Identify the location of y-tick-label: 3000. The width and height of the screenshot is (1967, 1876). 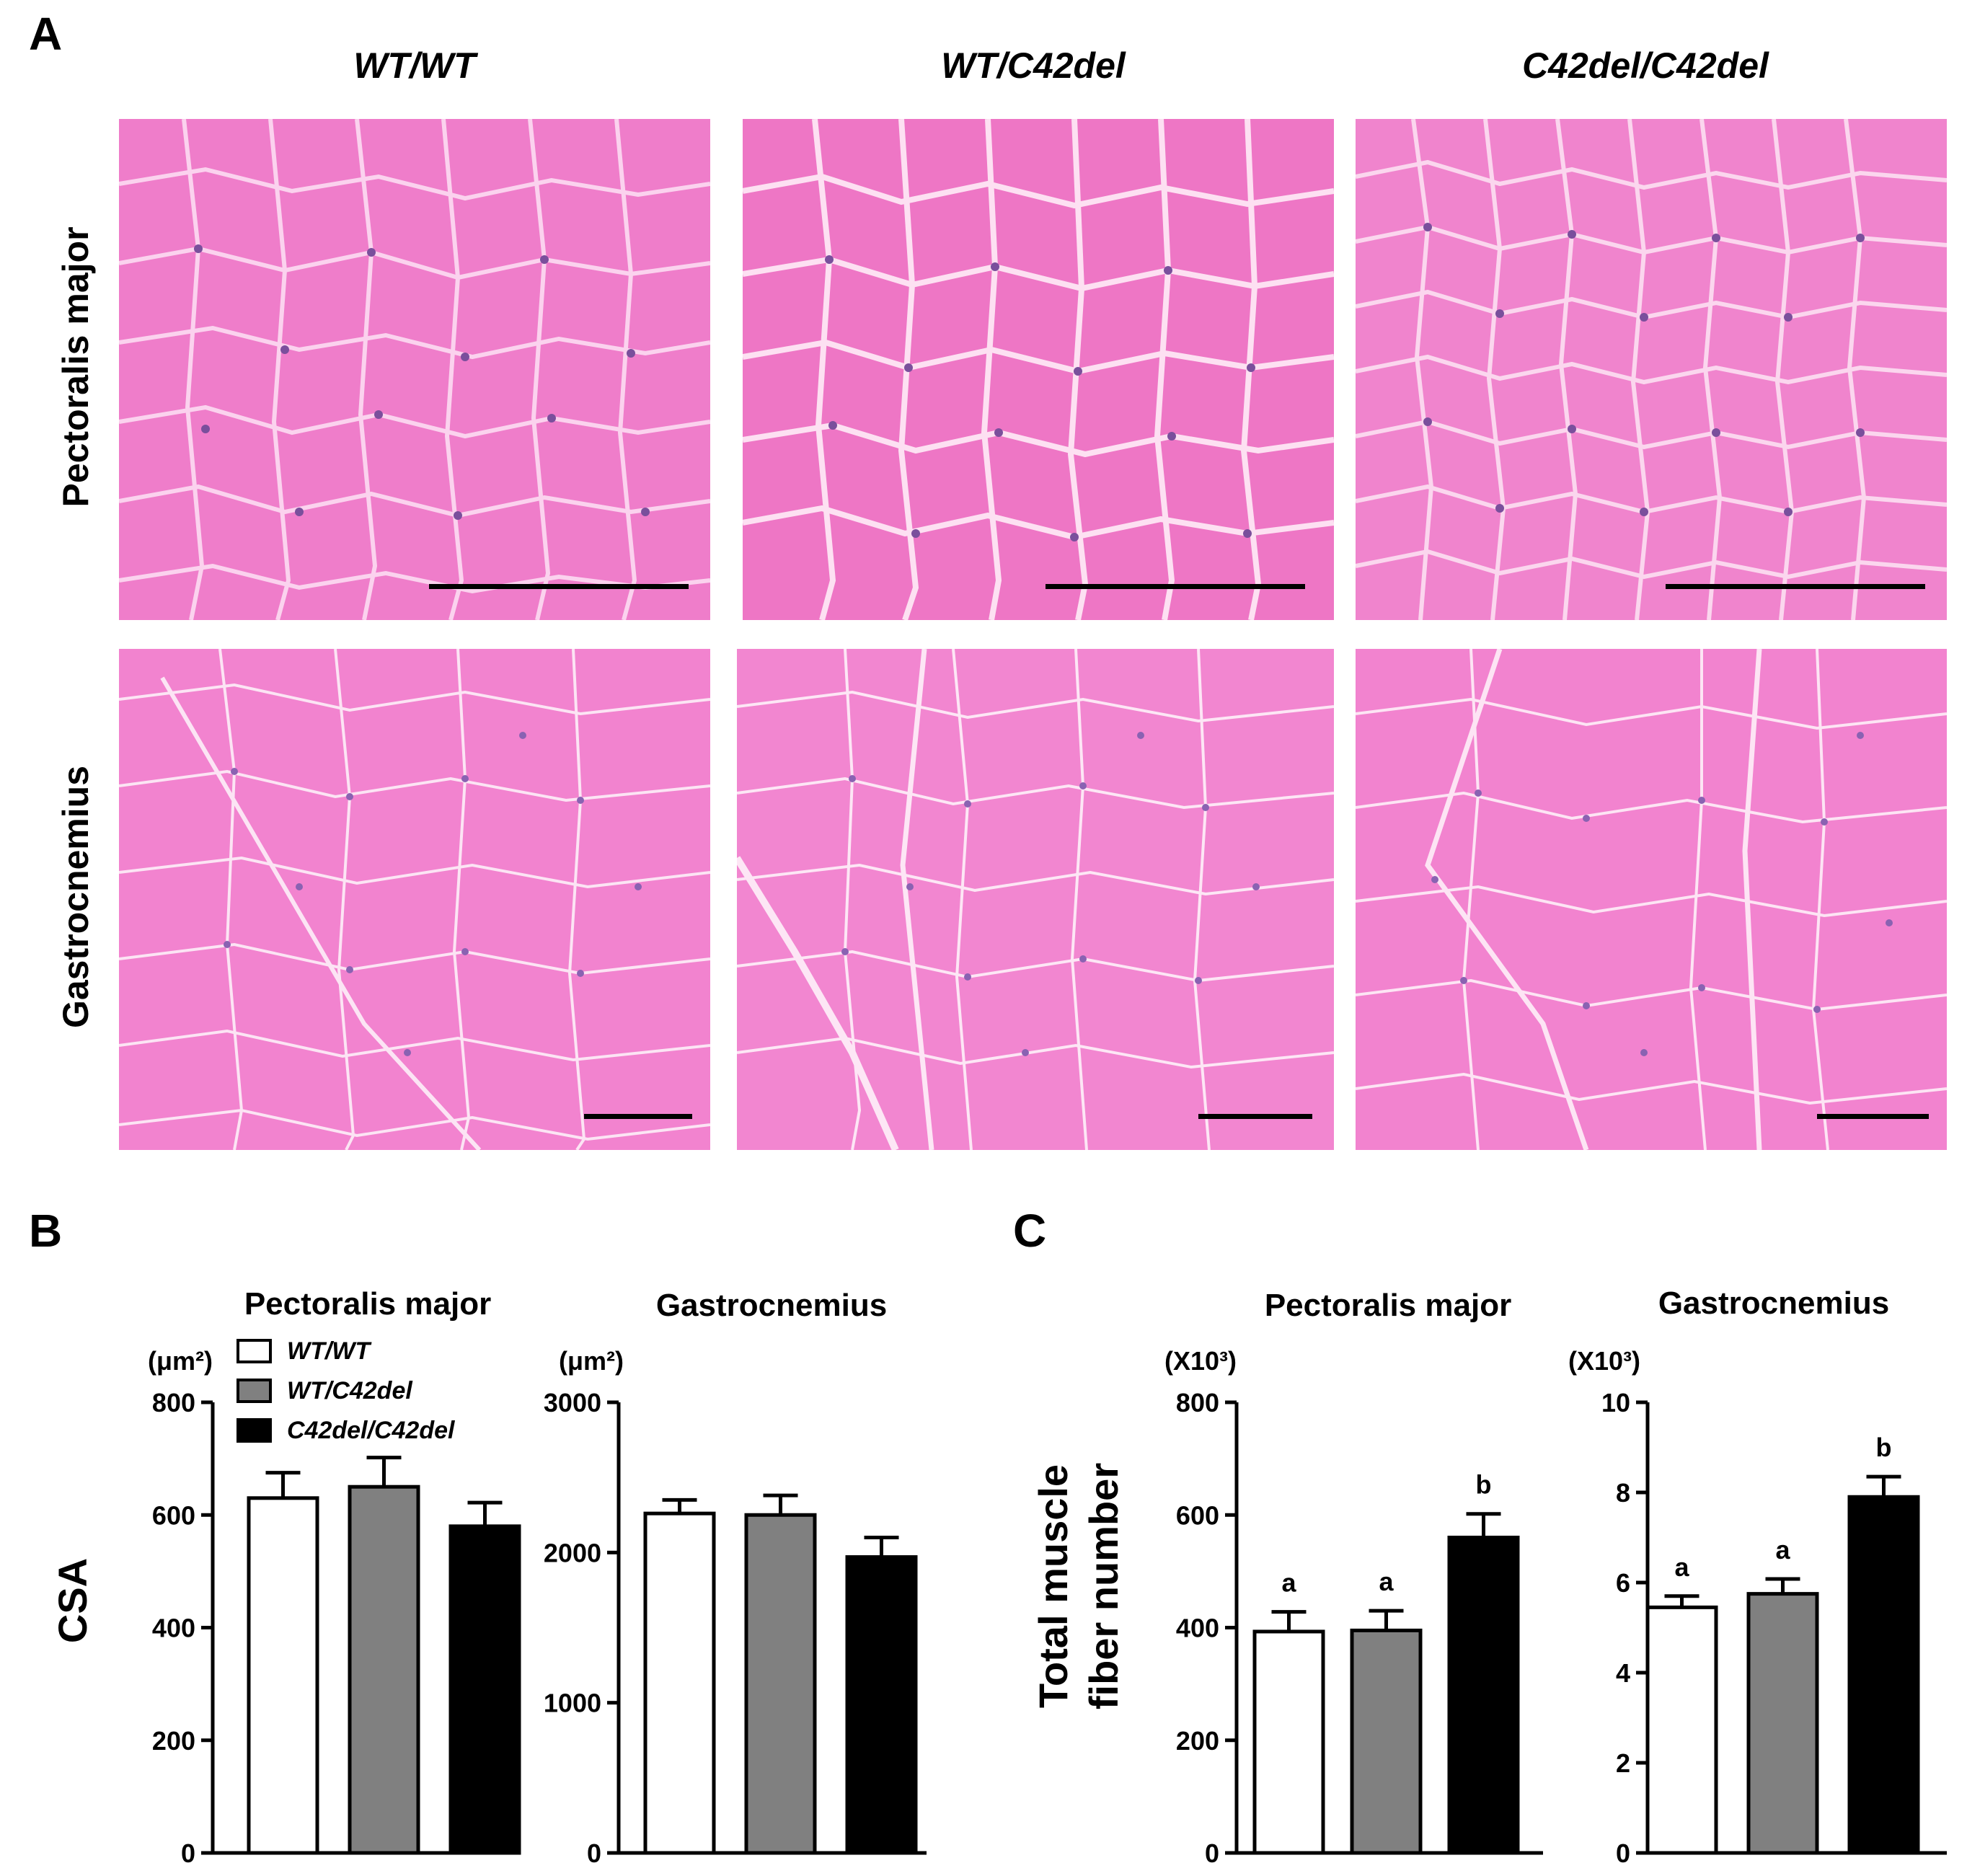
(572, 1402).